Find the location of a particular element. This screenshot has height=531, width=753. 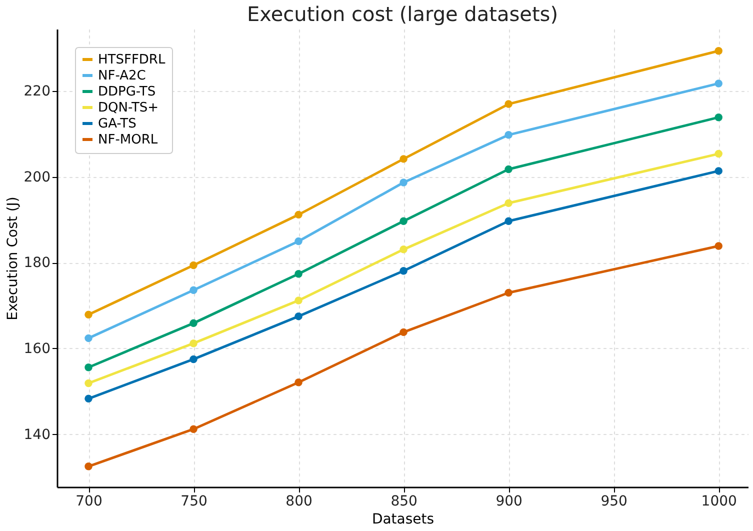

x-axis-title: Datasets is located at coordinates (403, 520).